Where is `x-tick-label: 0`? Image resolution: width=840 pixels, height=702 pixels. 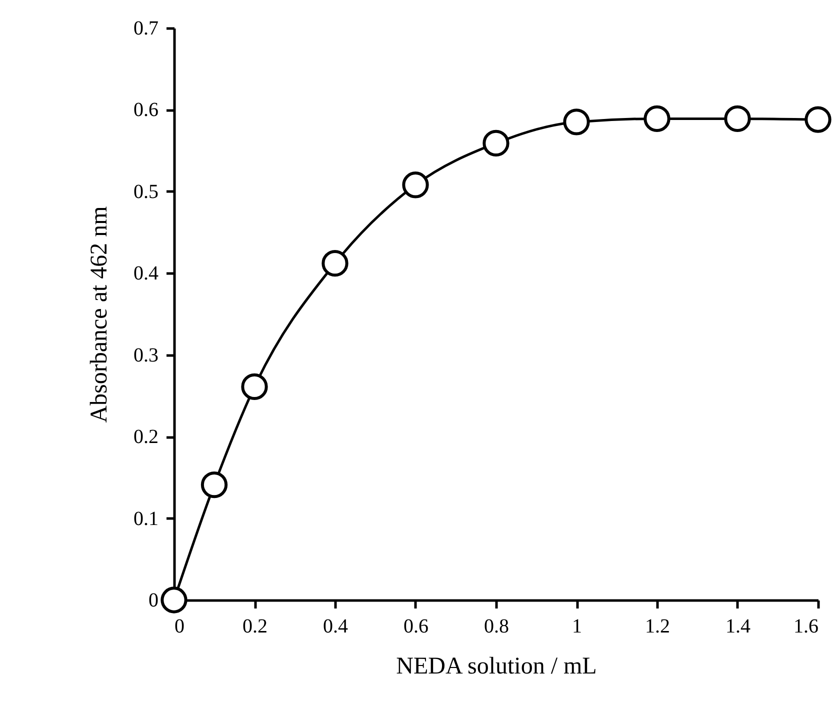 x-tick-label: 0 is located at coordinates (179, 627).